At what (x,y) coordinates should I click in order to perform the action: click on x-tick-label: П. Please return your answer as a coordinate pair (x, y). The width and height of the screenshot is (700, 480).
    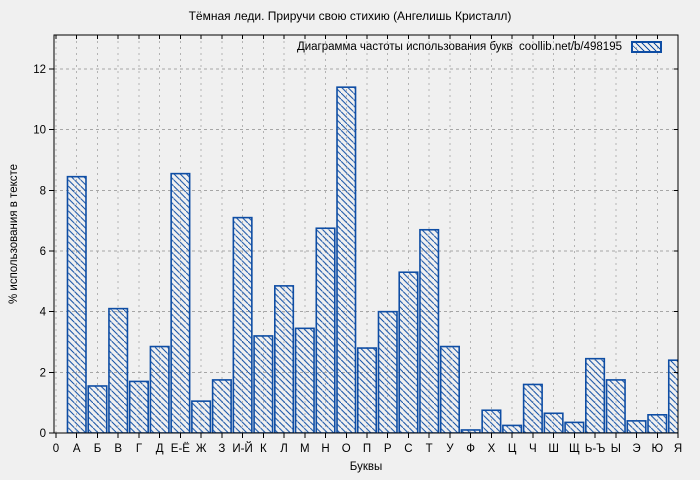
    Looking at the image, I should click on (367, 449).